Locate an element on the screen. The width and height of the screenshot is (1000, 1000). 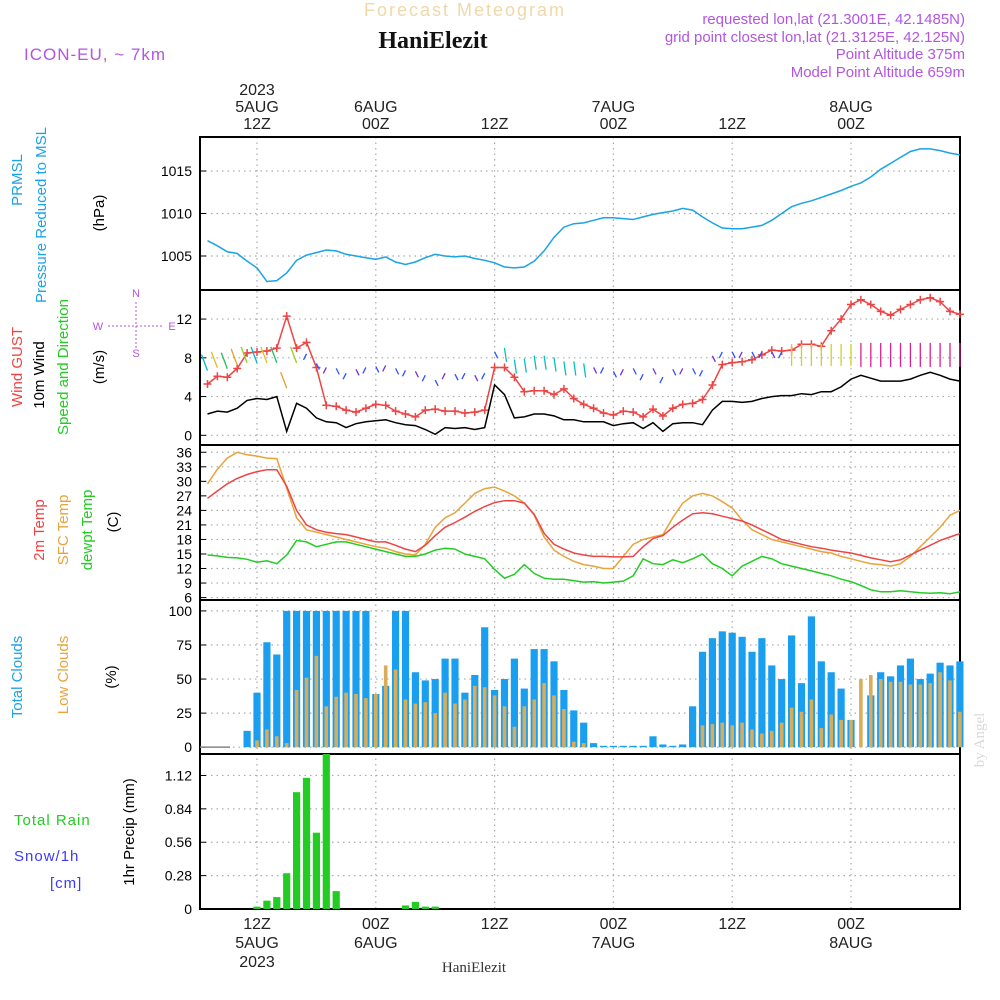
y-tick-label: 30 is located at coordinates (184, 481).